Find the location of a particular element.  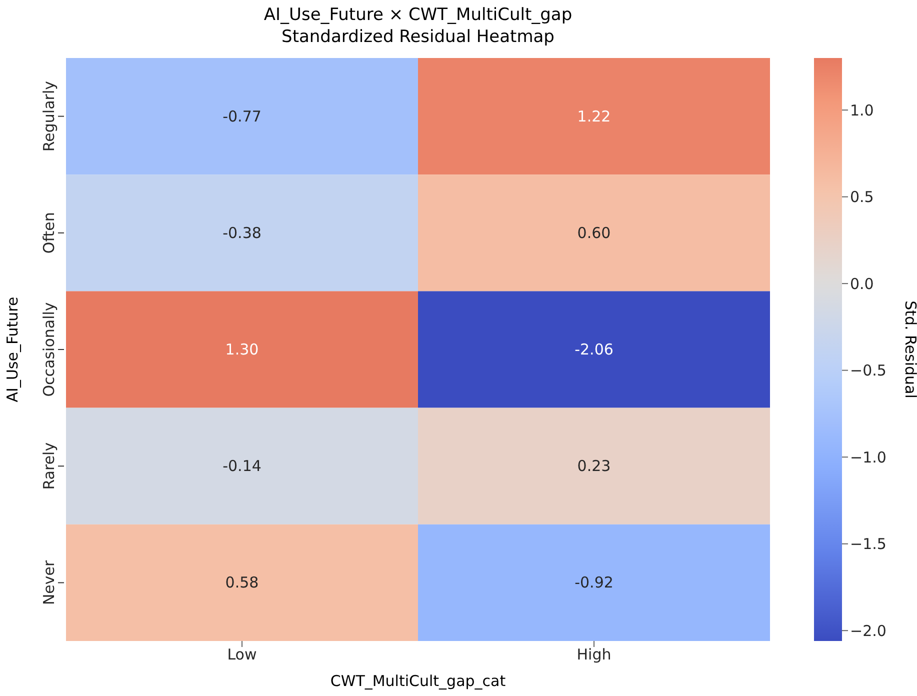

data-label: -2.06 is located at coordinates (594, 349).